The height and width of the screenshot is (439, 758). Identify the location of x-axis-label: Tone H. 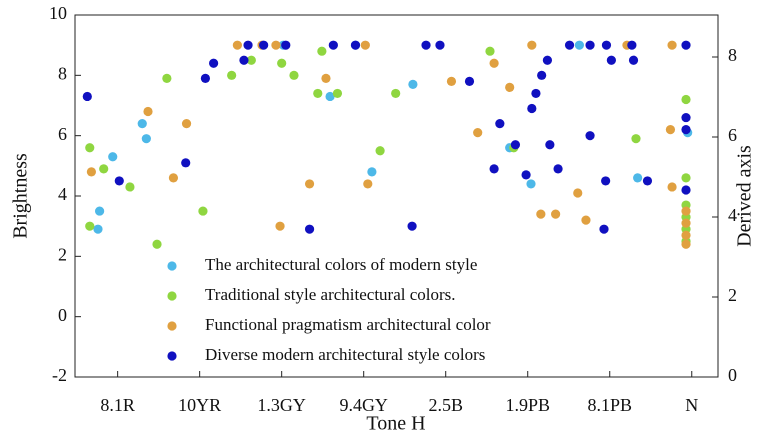
(395, 424).